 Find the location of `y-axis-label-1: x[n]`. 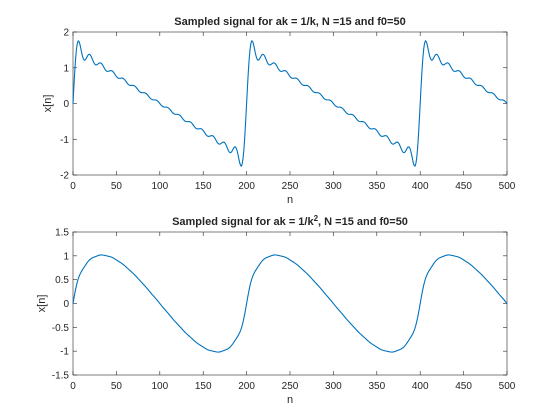

y-axis-label-1: x[n] is located at coordinates (48, 104).